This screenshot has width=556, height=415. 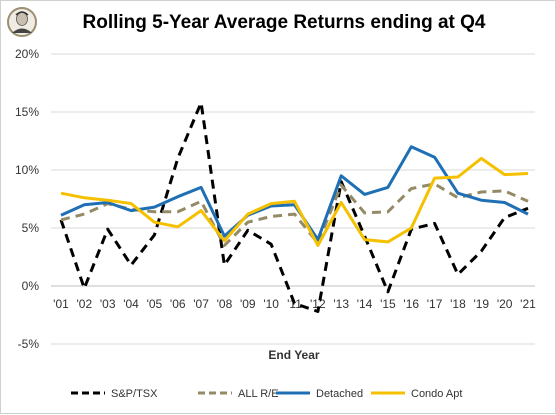 What do you see at coordinates (201, 304) in the screenshot?
I see `x-tick-label: '07` at bounding box center [201, 304].